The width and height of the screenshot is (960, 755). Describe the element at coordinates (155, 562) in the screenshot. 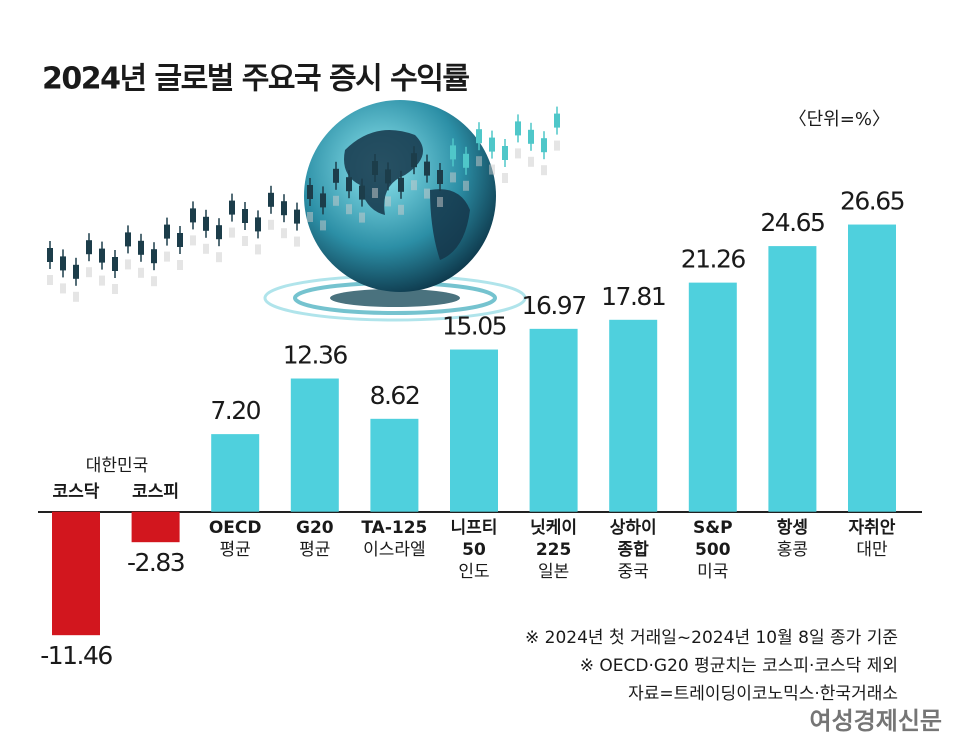

I see `value-label: -2.83` at that location.